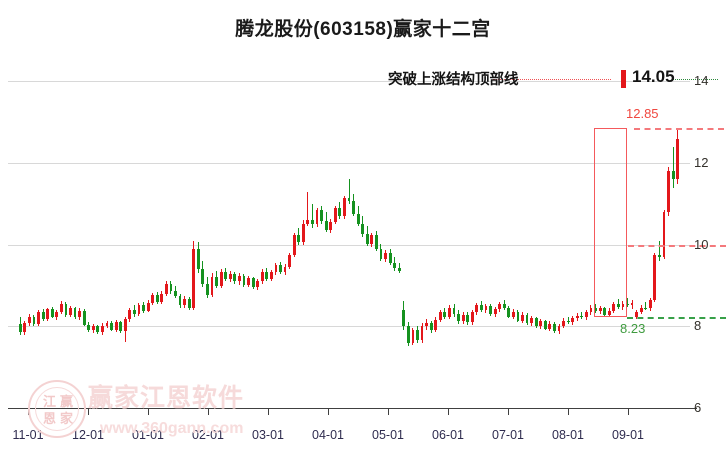 Image resolution: width=726 pixels, height=450 pixels. Describe the element at coordinates (166, 398) in the screenshot. I see `watermark-brand: 赢家江恩软件` at that location.